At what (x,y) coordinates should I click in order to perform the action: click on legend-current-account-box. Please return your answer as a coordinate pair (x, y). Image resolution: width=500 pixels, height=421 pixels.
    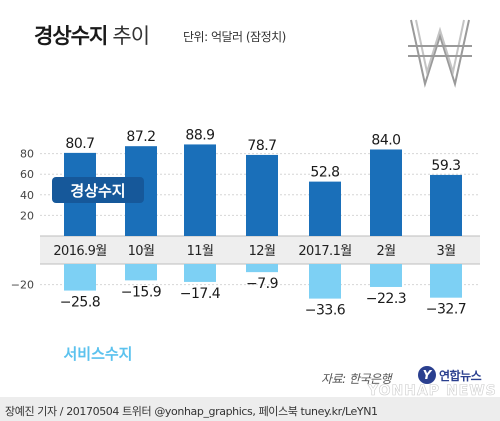
    Looking at the image, I should click on (98, 190).